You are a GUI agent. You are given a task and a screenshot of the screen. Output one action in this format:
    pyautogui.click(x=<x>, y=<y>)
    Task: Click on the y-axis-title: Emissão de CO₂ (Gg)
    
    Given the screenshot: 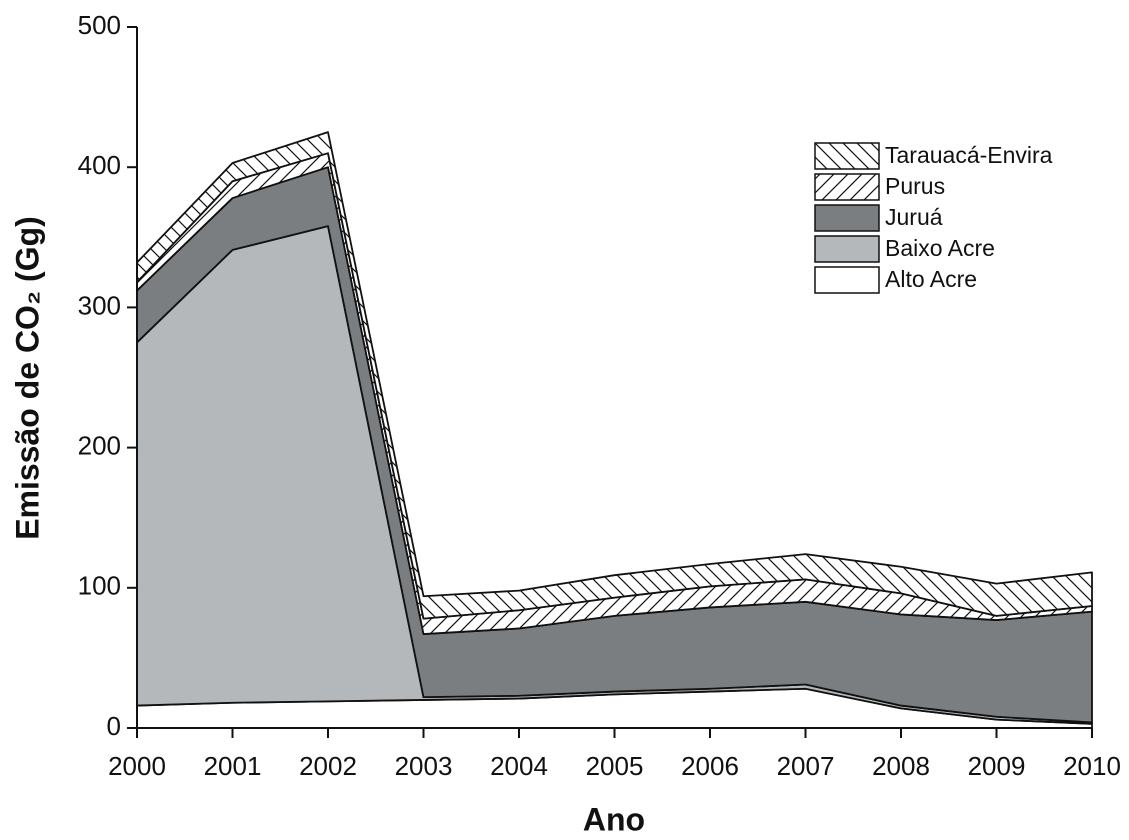 What is the action you would take?
    pyautogui.click(x=27, y=378)
    